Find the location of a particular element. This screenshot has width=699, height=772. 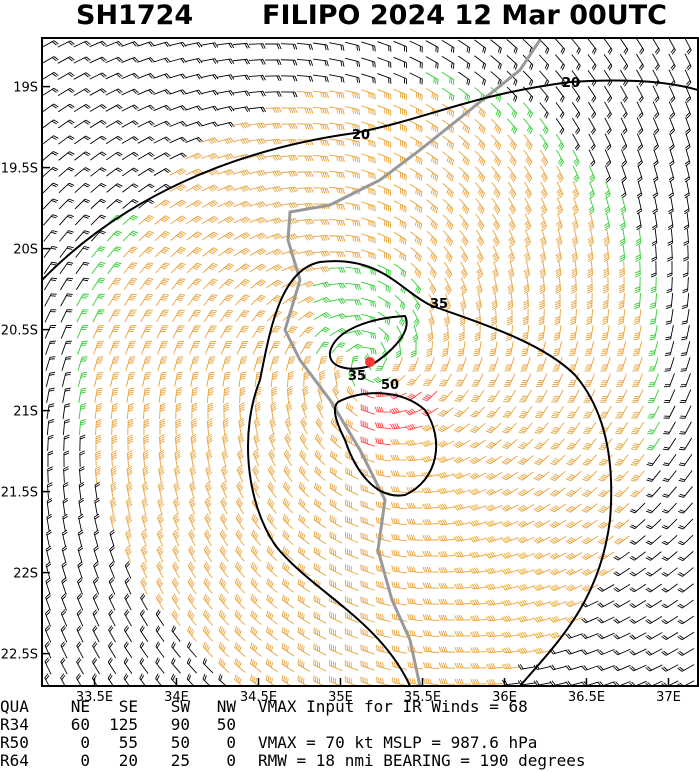

y-tick-label: 21S is located at coordinates (25, 412).